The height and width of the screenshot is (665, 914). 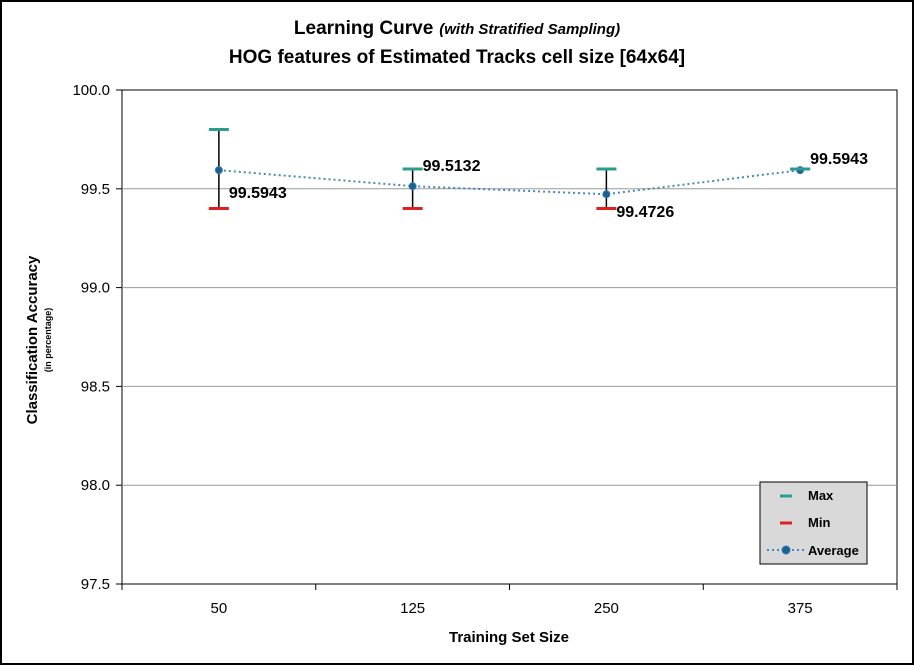 I want to click on legend-average-marker, so click(x=786, y=550).